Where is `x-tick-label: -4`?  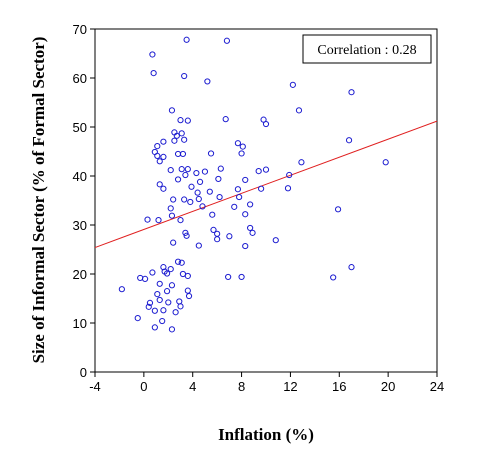 x-tick-label: -4 is located at coordinates (95, 386).